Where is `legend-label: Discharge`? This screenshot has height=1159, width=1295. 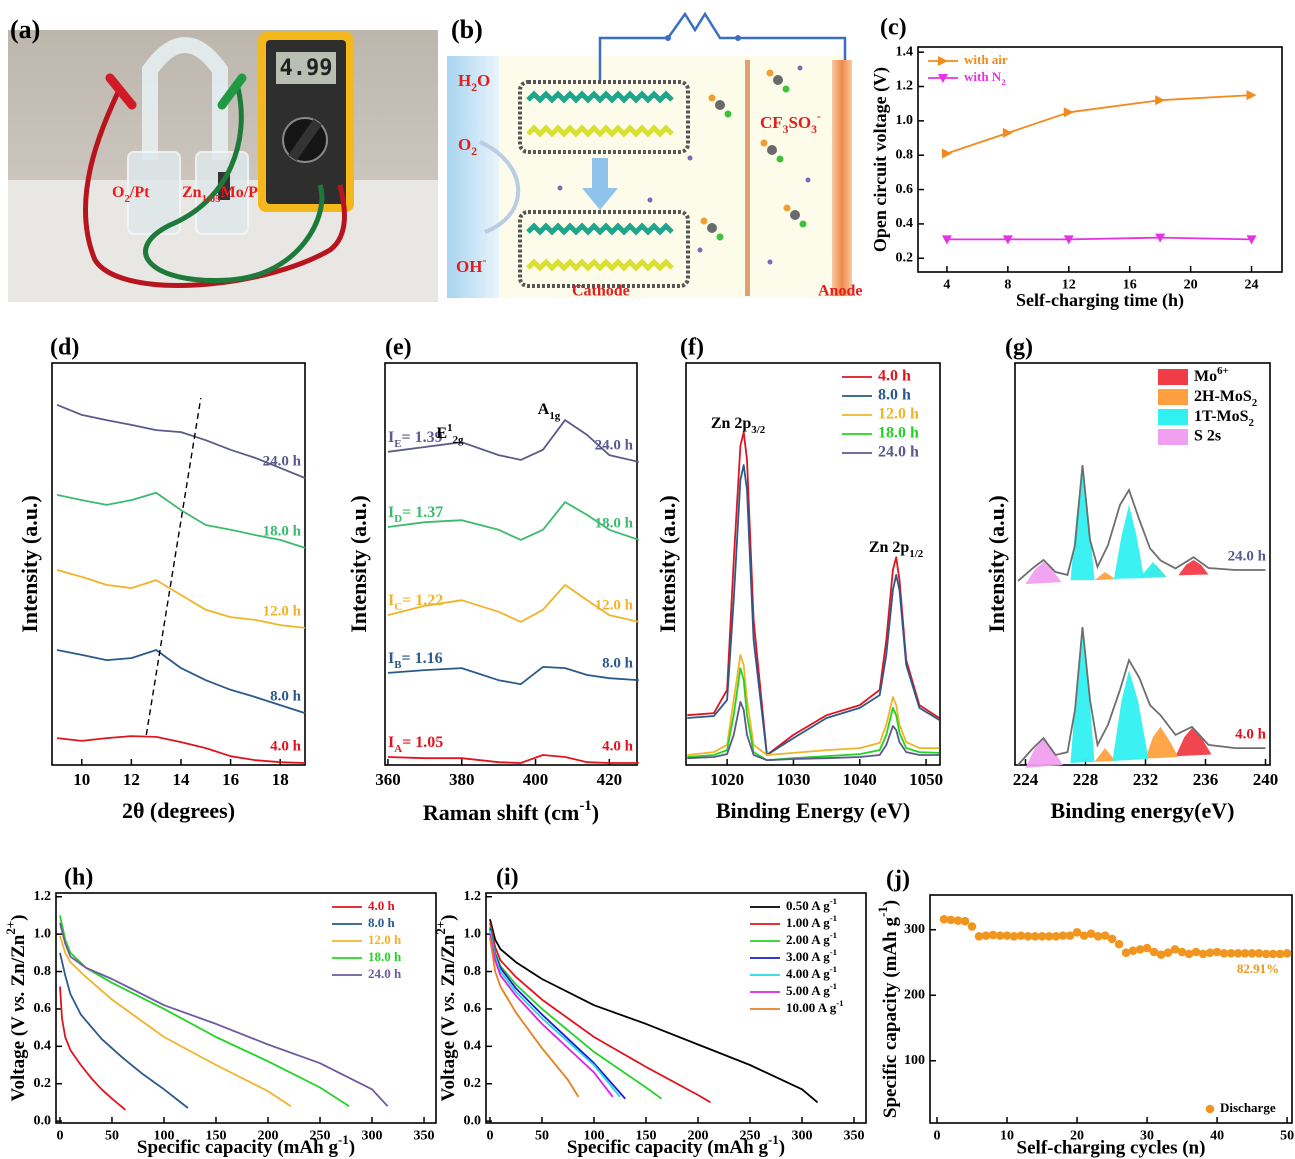
legend-label: Discharge is located at coordinates (1248, 1107).